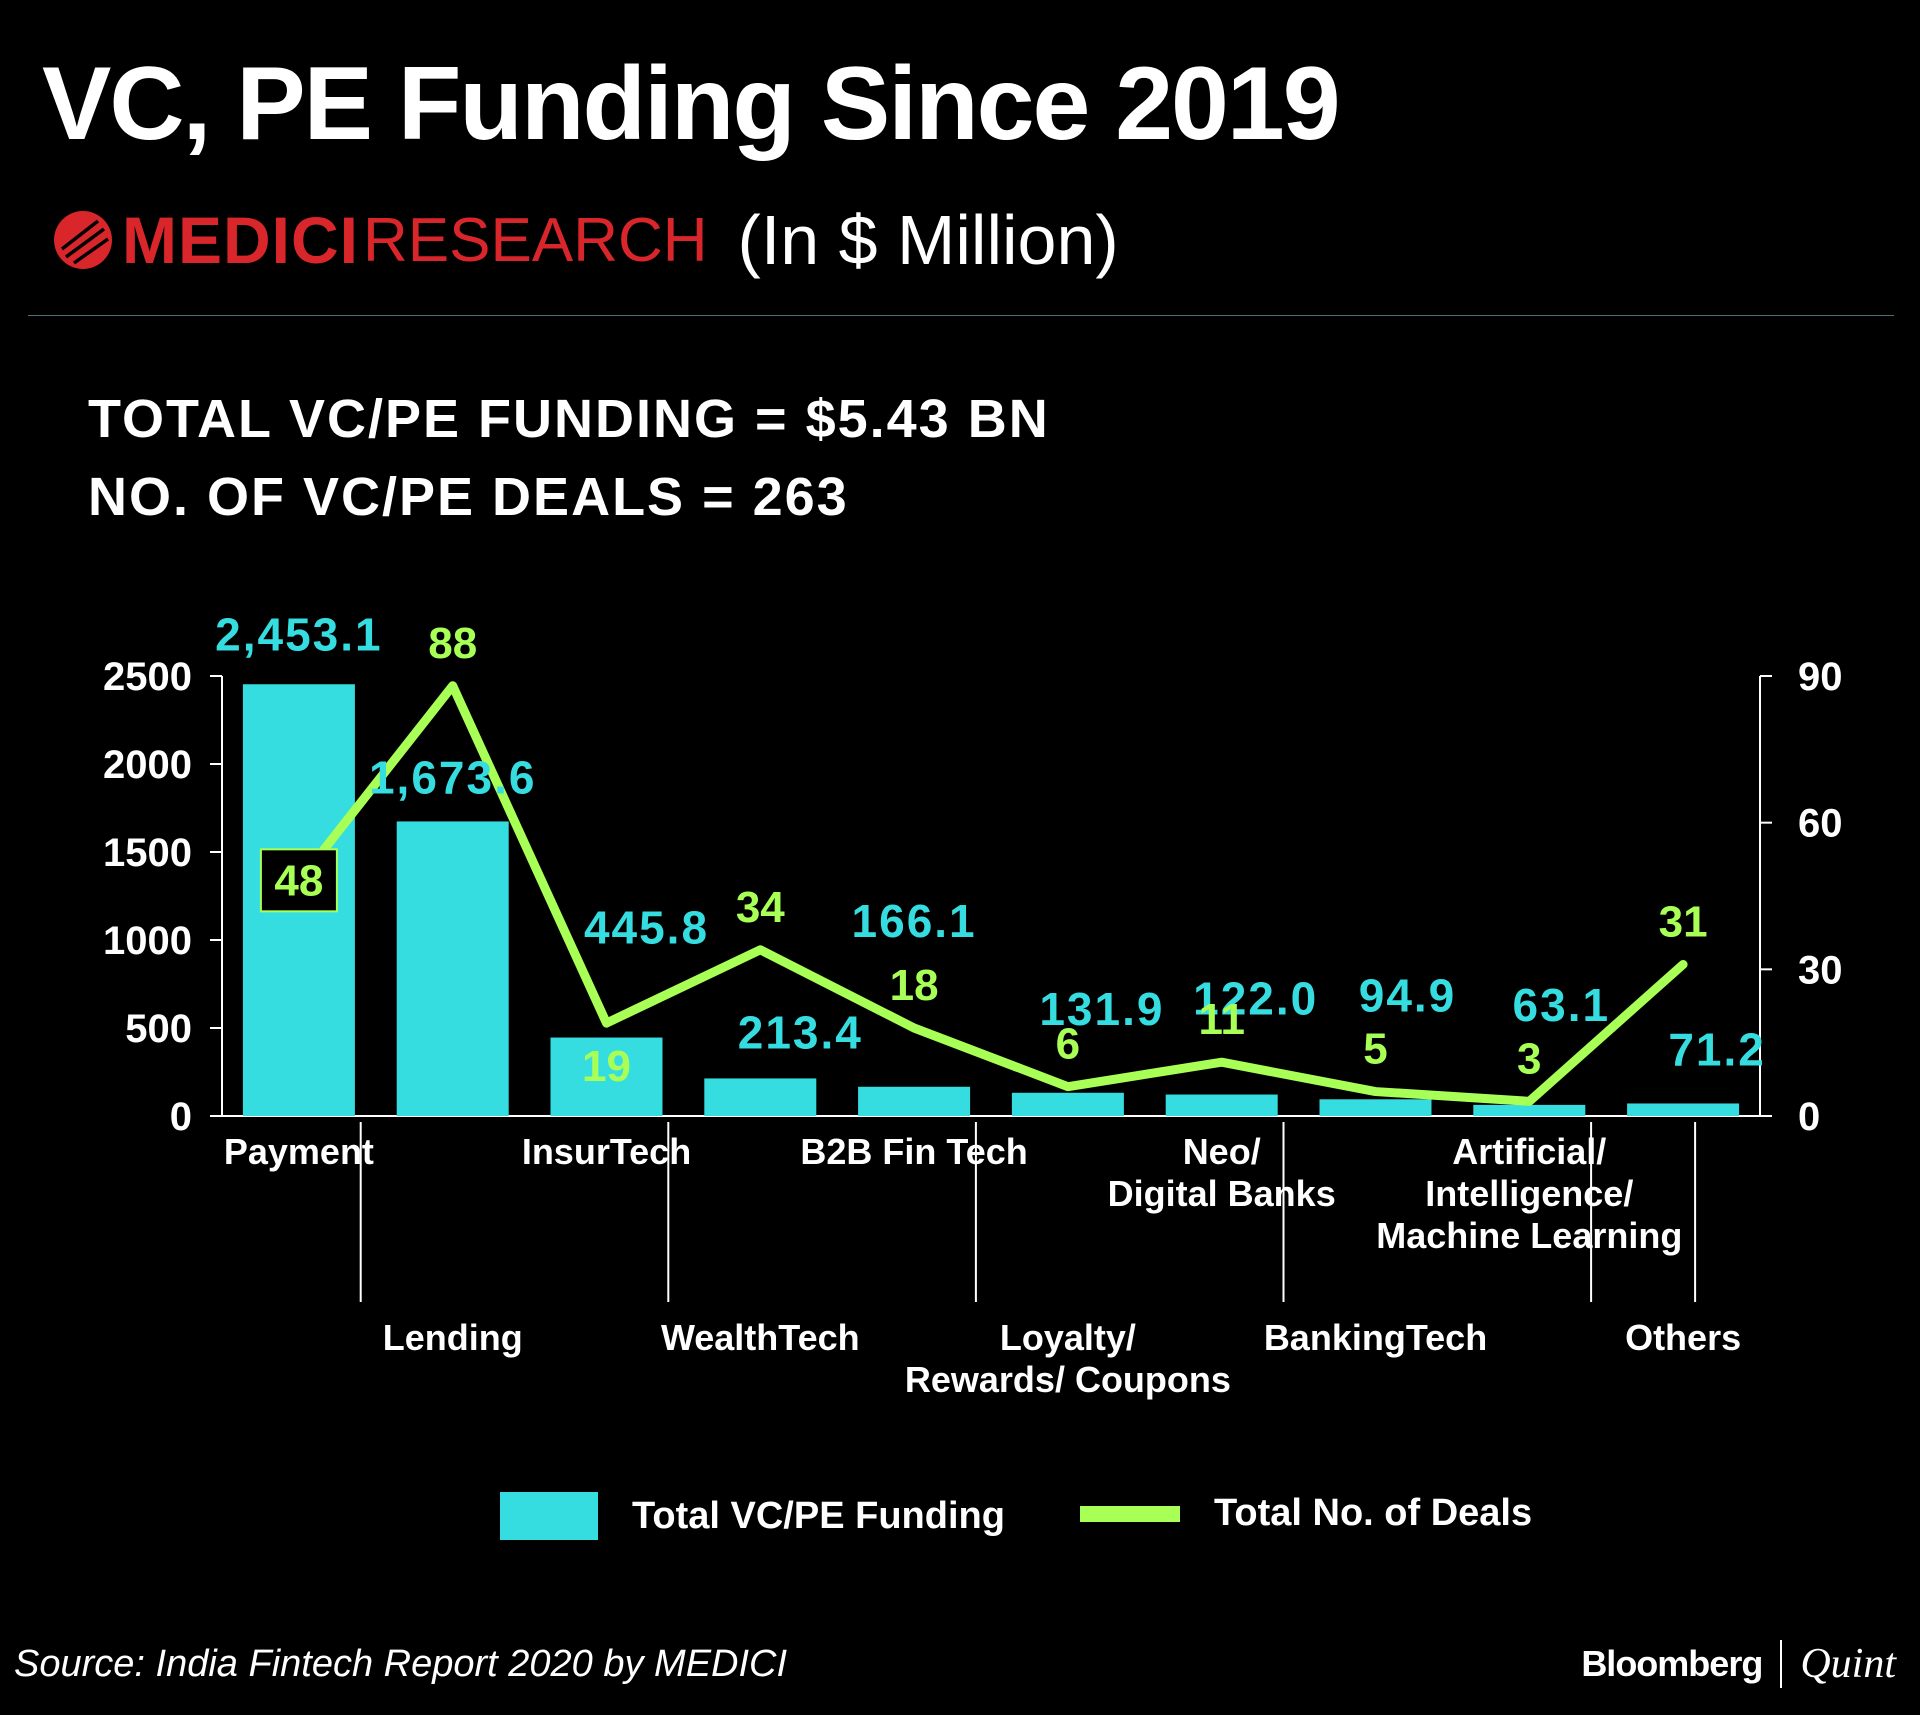  I want to click on publisher-name-2: Quint, so click(1848, 1664).